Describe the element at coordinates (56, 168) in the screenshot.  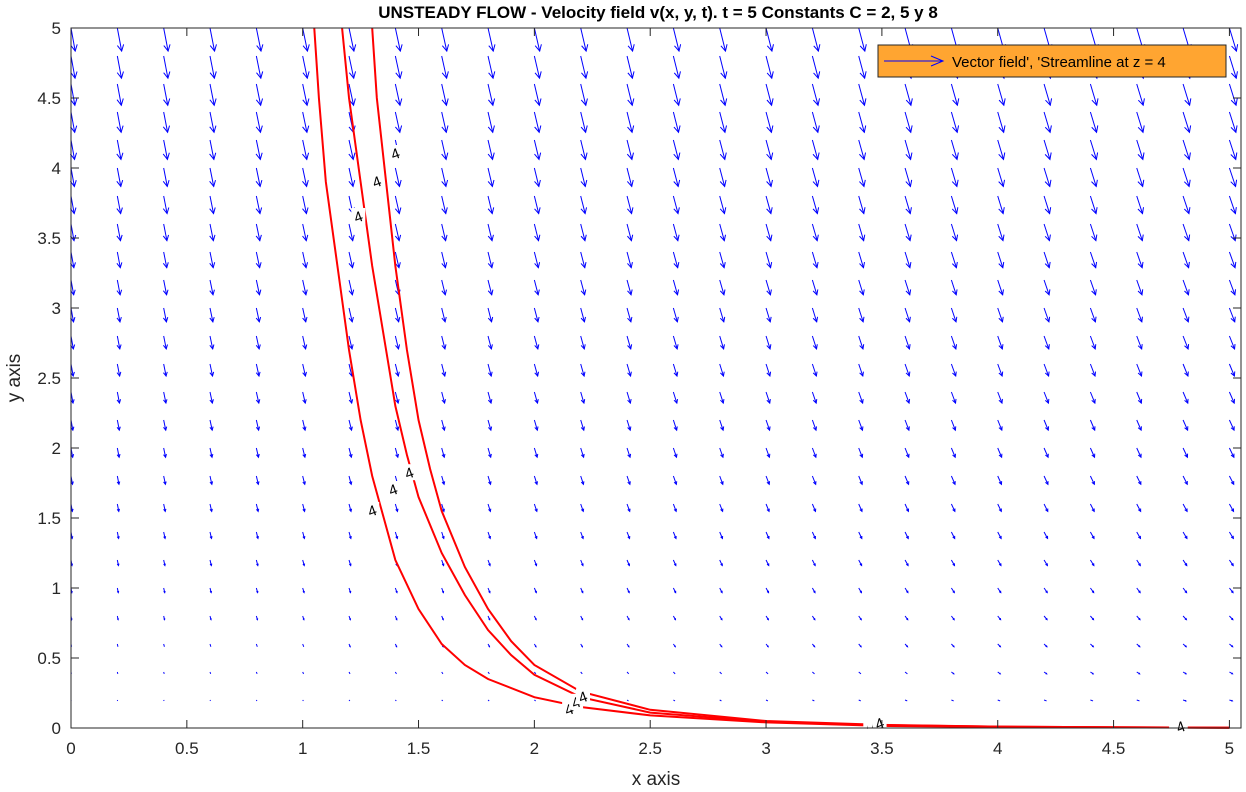
I see `y-tick-label: 4` at that location.